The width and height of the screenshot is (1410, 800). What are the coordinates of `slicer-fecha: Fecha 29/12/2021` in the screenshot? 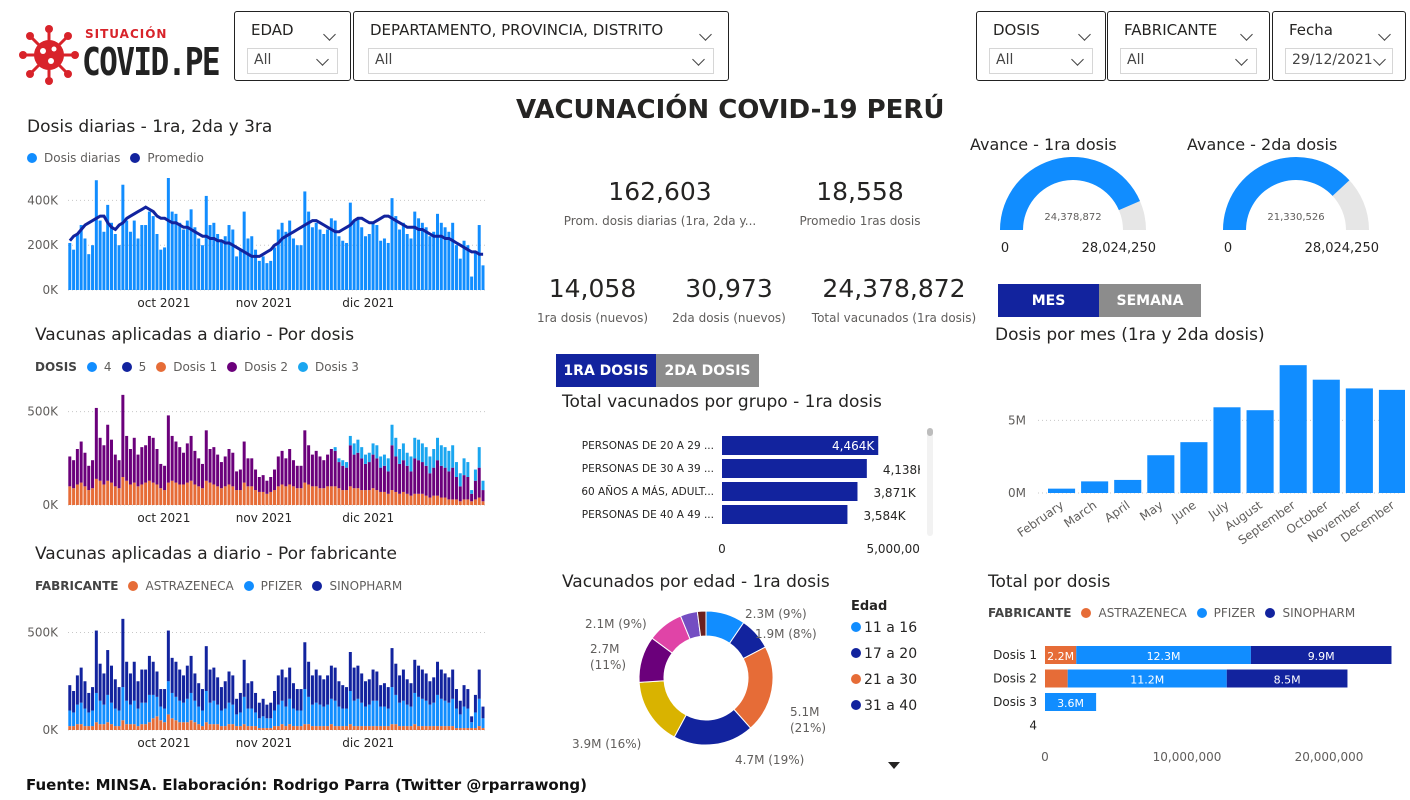 It's located at (1339, 46).